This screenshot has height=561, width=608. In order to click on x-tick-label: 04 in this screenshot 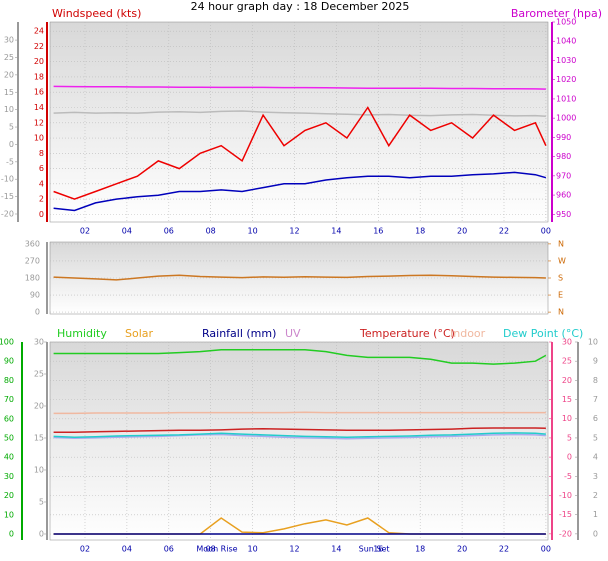, I will do `click(127, 231)`.